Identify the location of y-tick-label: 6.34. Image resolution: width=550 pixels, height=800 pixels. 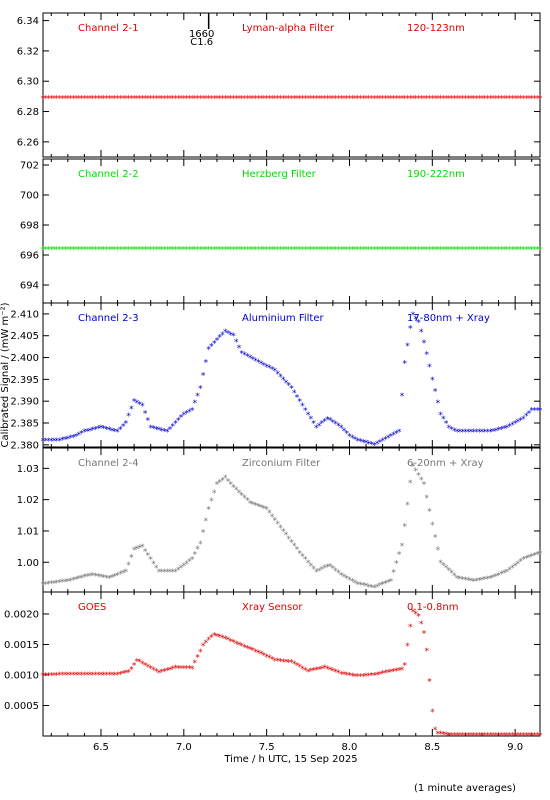
(28, 21).